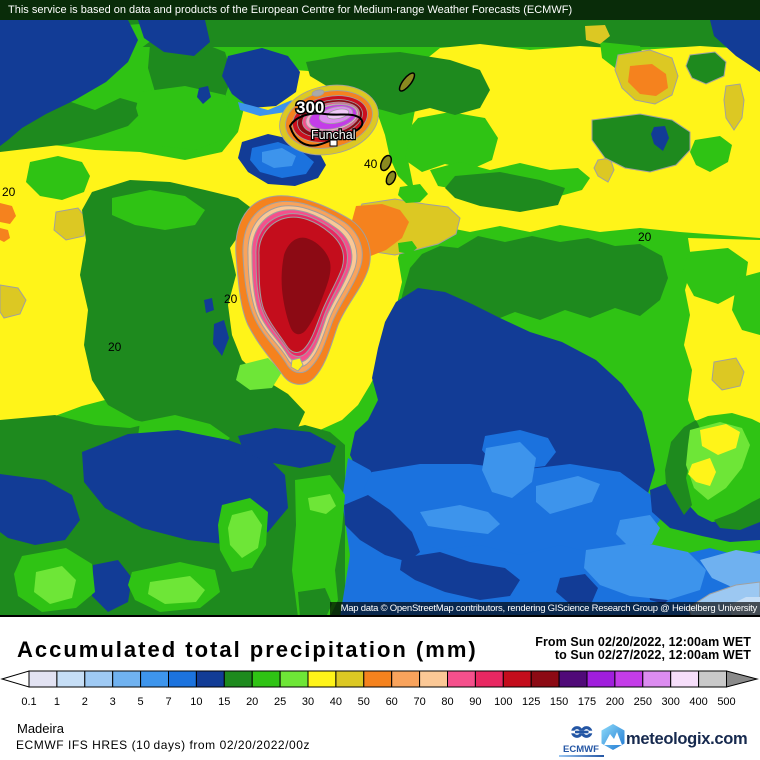  I want to click on svg-text: 3, so click(113, 702).